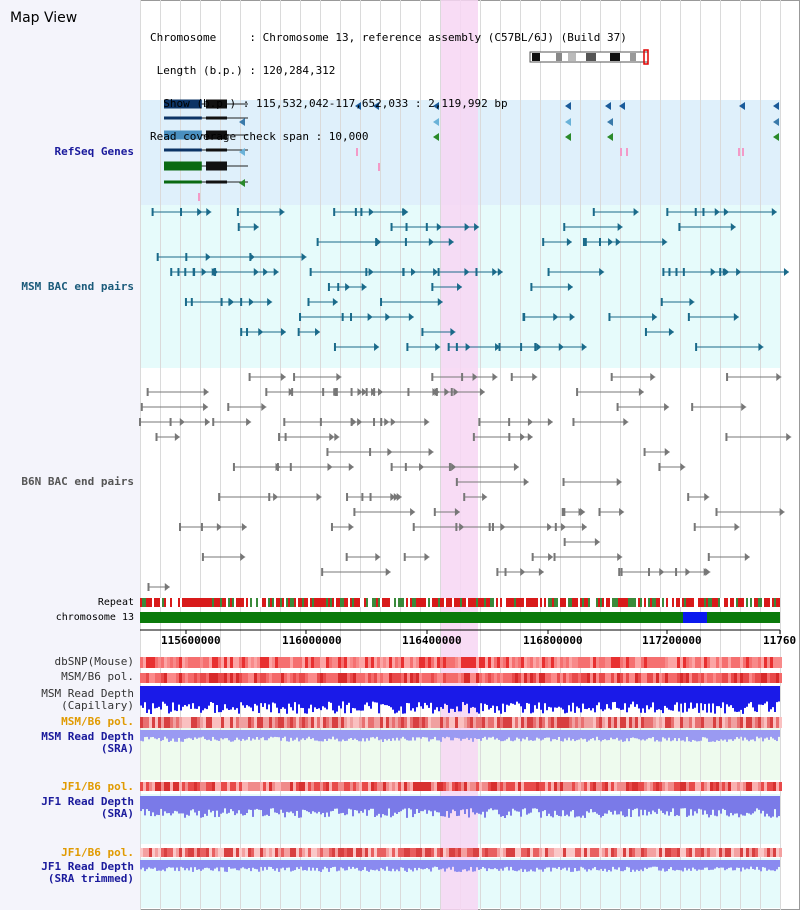 Image resolution: width=800 pixels, height=910 pixels. I want to click on track-label-msm-bac: MSM BAC end pairs, so click(77, 286).